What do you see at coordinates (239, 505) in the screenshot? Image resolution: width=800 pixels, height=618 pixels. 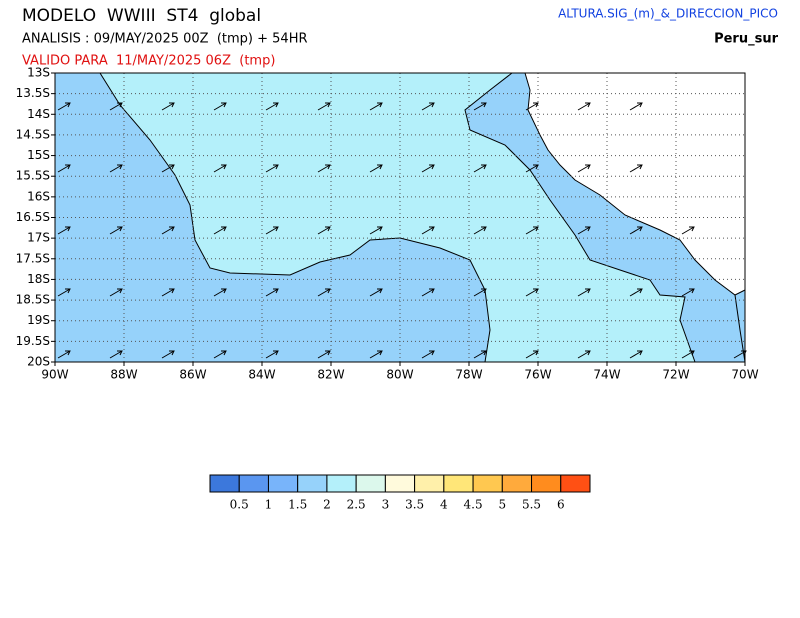 I see `colorbar-label: 0.5` at bounding box center [239, 505].